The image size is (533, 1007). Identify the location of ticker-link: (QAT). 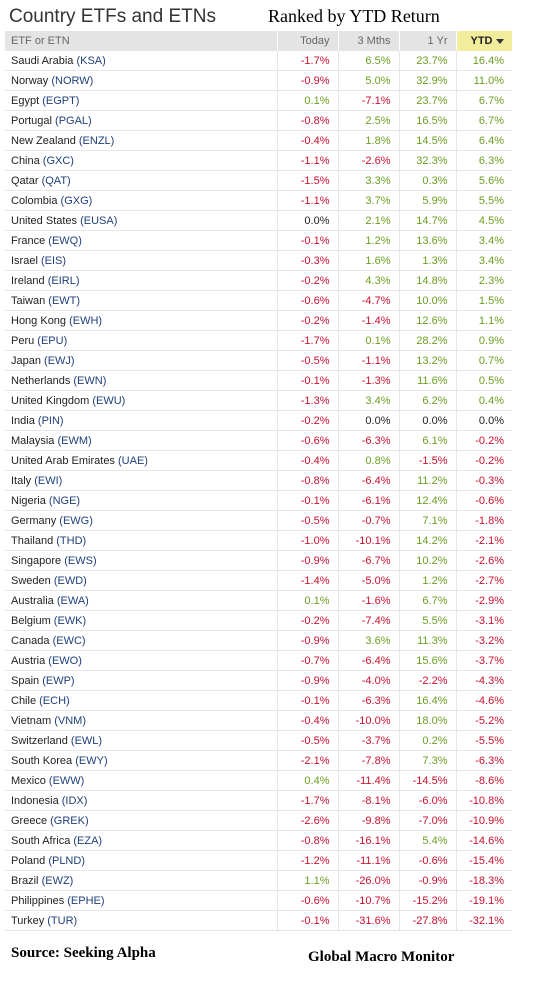
(56, 180).